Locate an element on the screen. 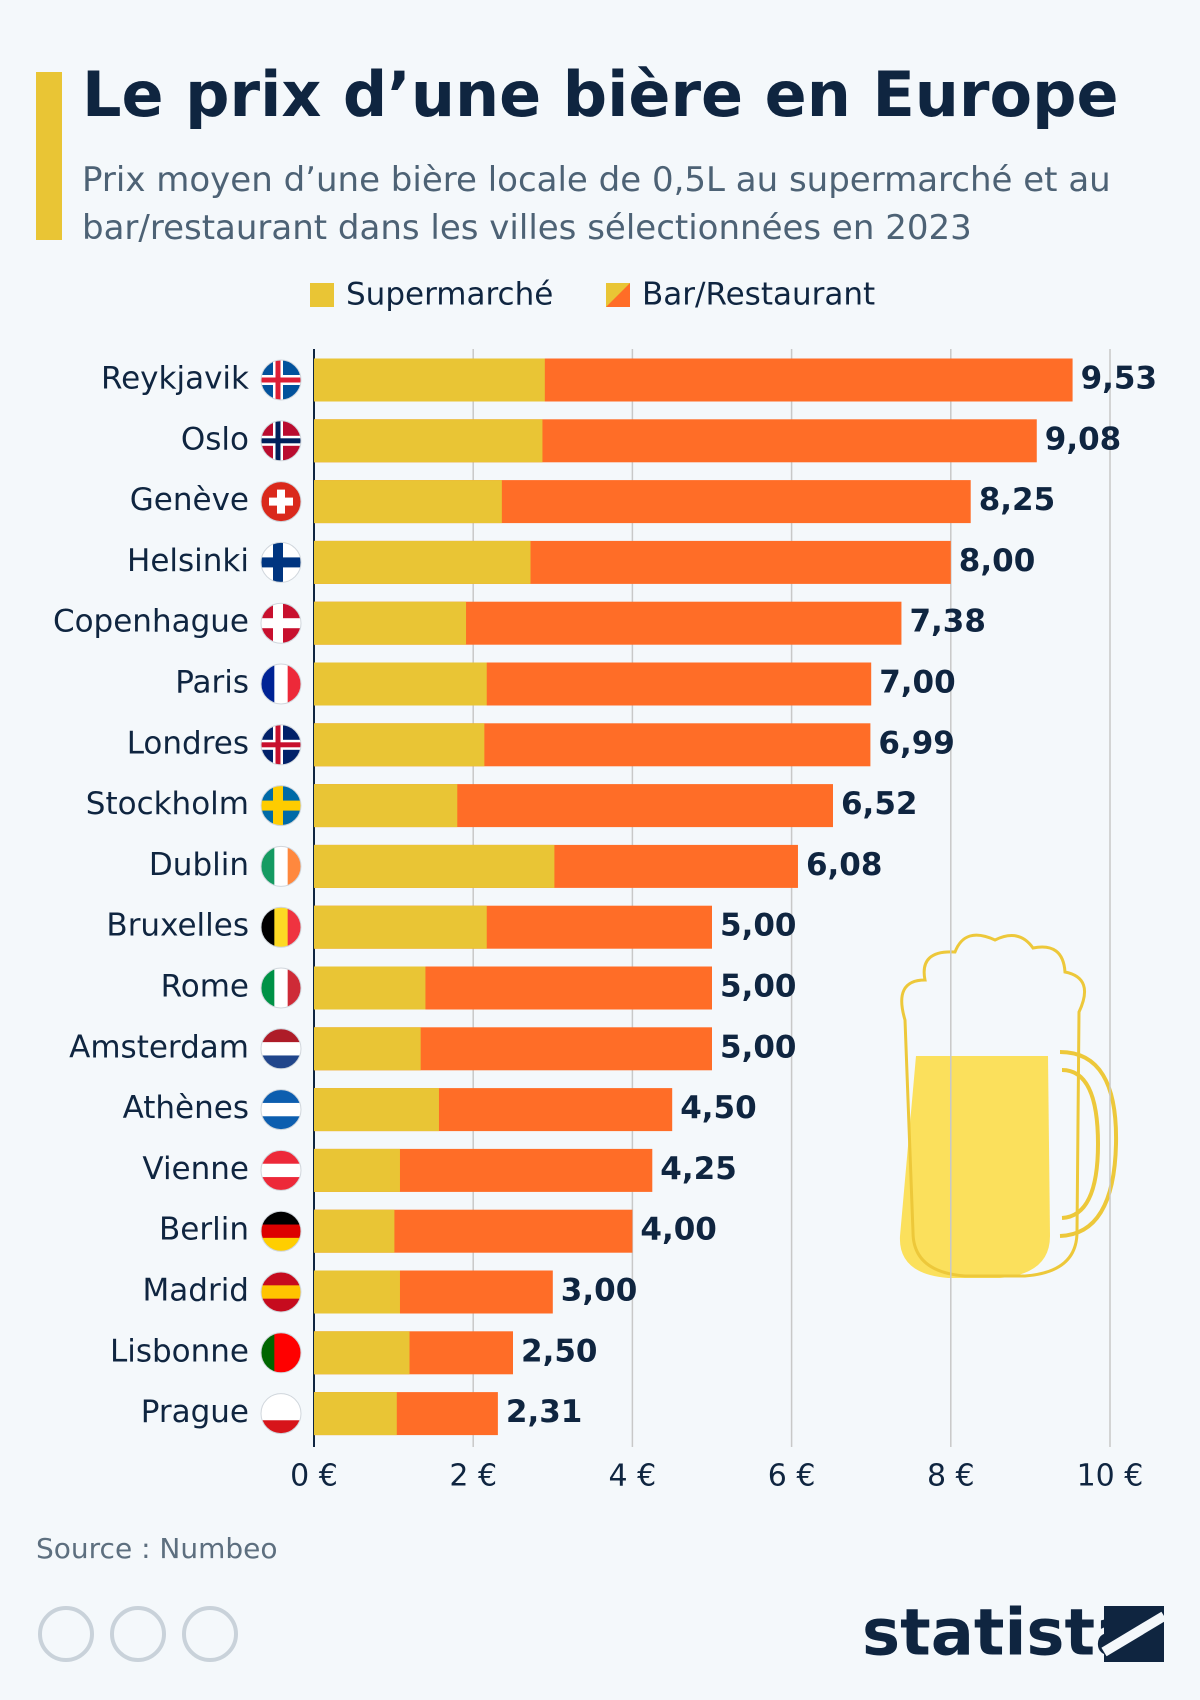 The height and width of the screenshot is (1700, 1200). y-tick-label: Helsinki is located at coordinates (188, 561).